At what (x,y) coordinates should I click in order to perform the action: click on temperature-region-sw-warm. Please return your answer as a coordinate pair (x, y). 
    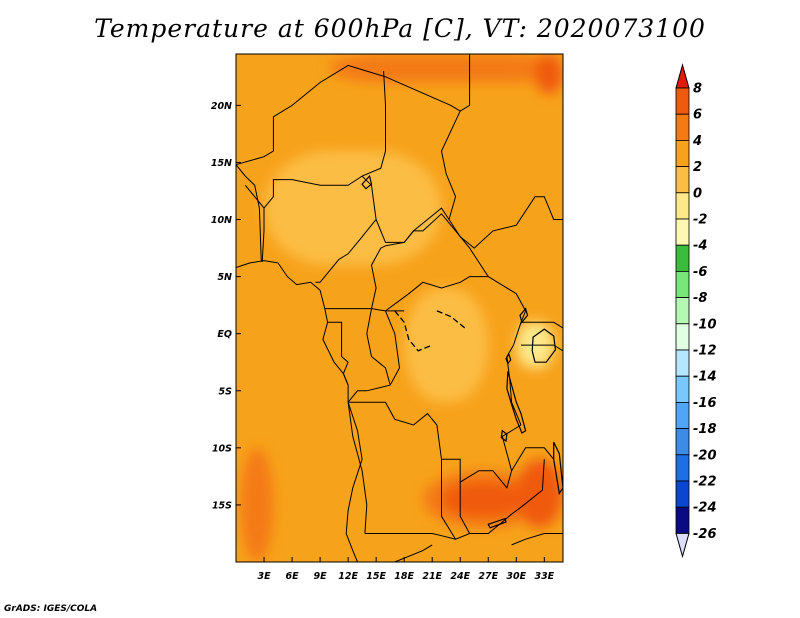
    Looking at the image, I should click on (257, 504).